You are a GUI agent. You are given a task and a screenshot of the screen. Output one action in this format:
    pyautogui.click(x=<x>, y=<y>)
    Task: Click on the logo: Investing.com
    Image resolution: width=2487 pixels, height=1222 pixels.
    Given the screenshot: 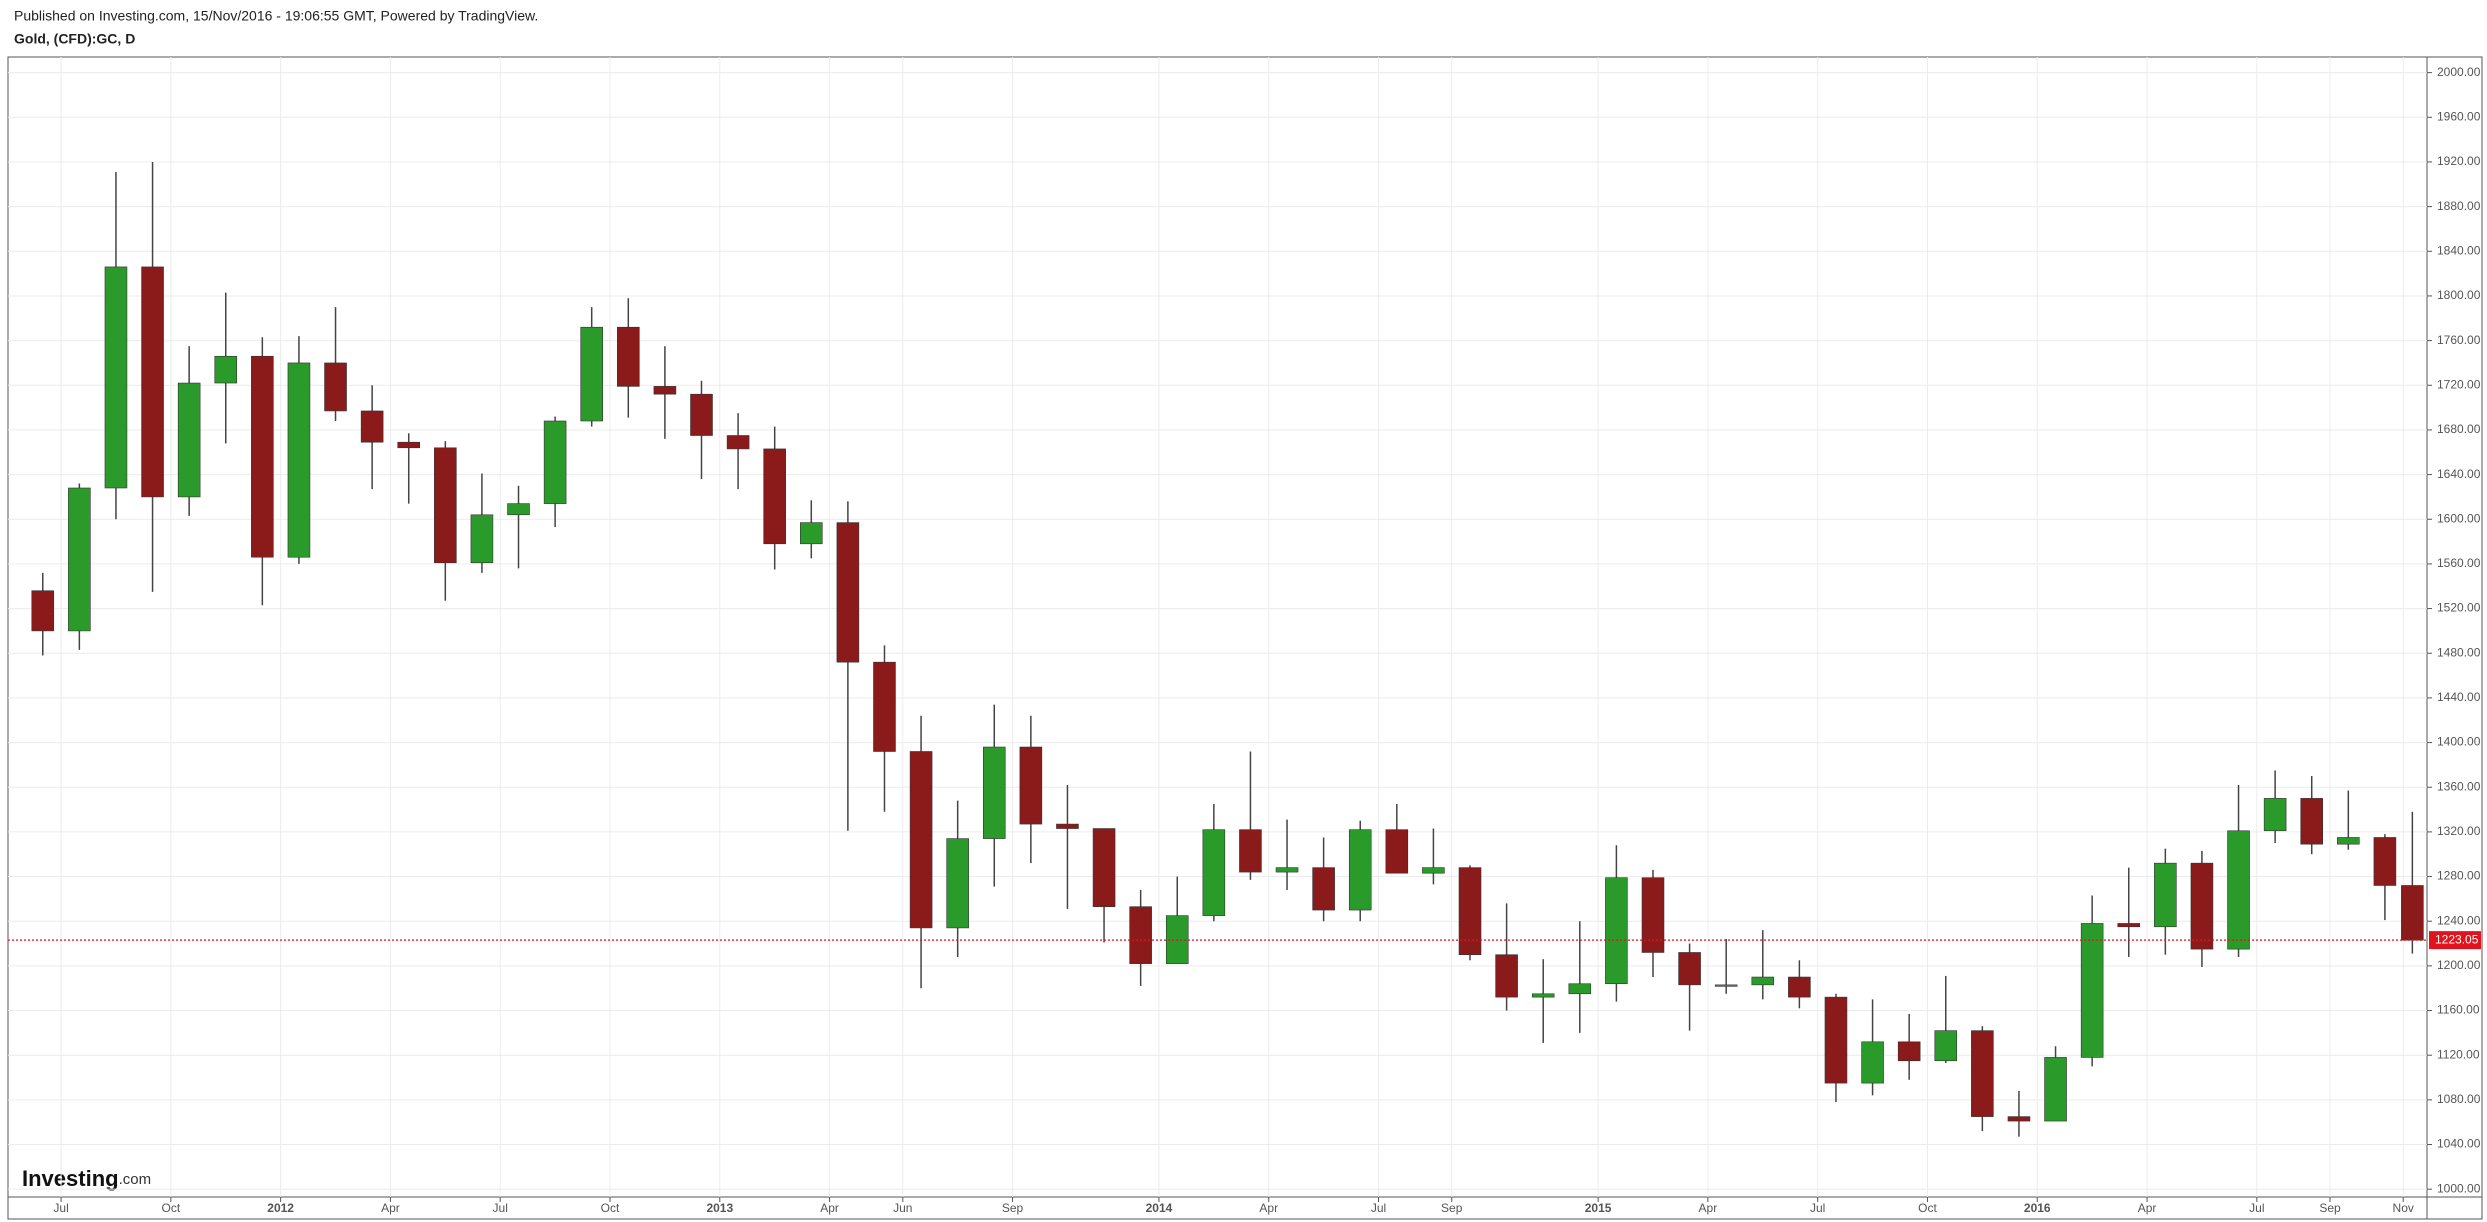 What is the action you would take?
    pyautogui.click(x=86, y=1178)
    